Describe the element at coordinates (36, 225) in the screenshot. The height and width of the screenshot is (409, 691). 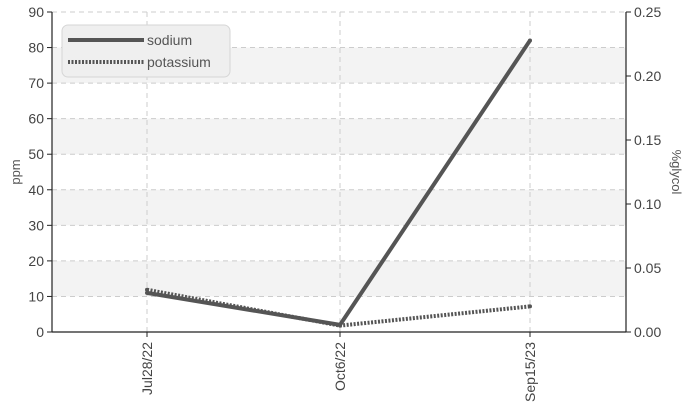
I see `y-left-tick-label: 30` at that location.